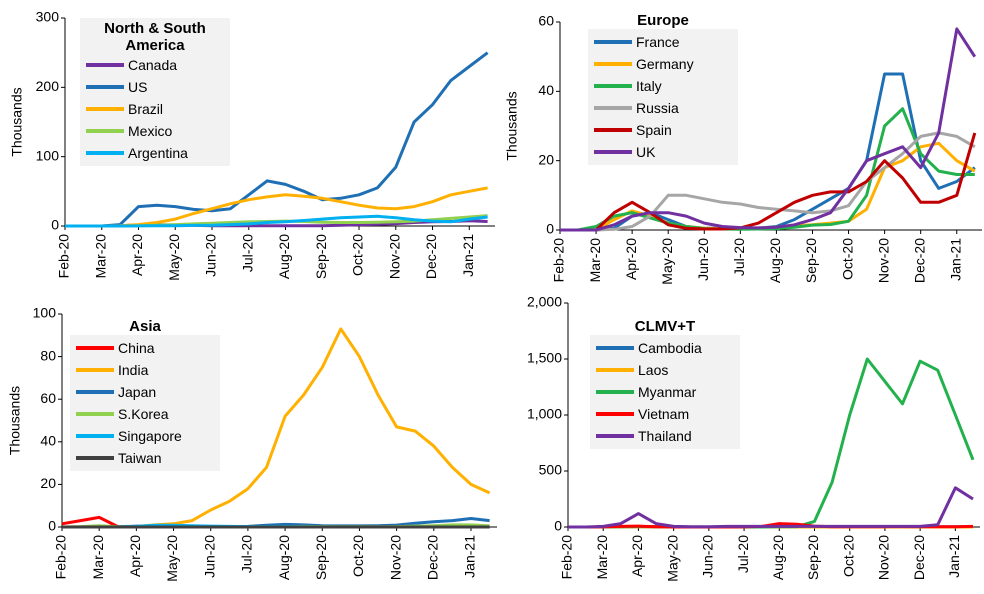 The width and height of the screenshot is (984, 594). I want to click on legend-label: France, so click(658, 42).